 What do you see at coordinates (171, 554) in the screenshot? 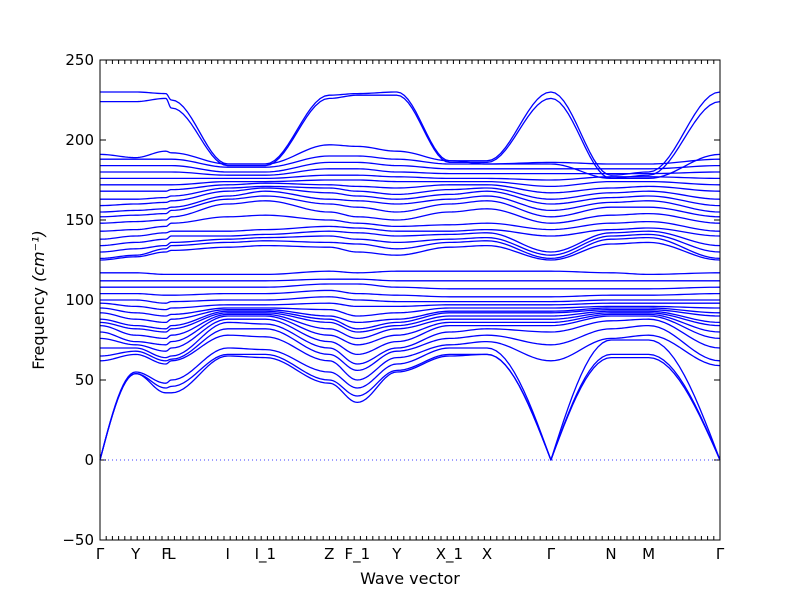
I see `k-point-label: L` at bounding box center [171, 554].